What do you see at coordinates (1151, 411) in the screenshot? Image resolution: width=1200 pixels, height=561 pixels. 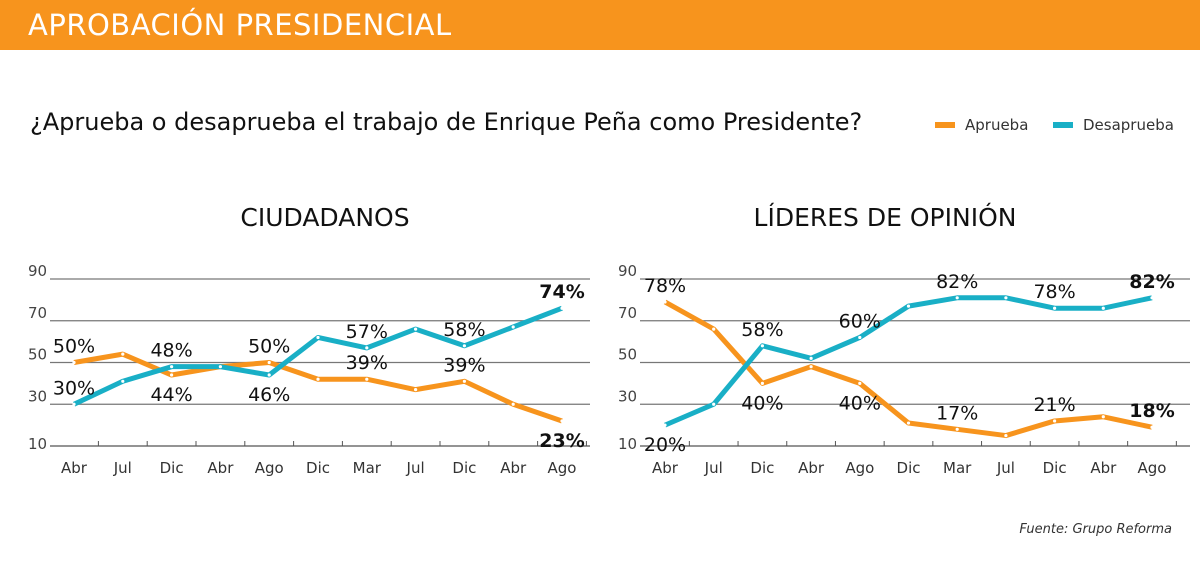 I see `data-label: 18%` at bounding box center [1151, 411].